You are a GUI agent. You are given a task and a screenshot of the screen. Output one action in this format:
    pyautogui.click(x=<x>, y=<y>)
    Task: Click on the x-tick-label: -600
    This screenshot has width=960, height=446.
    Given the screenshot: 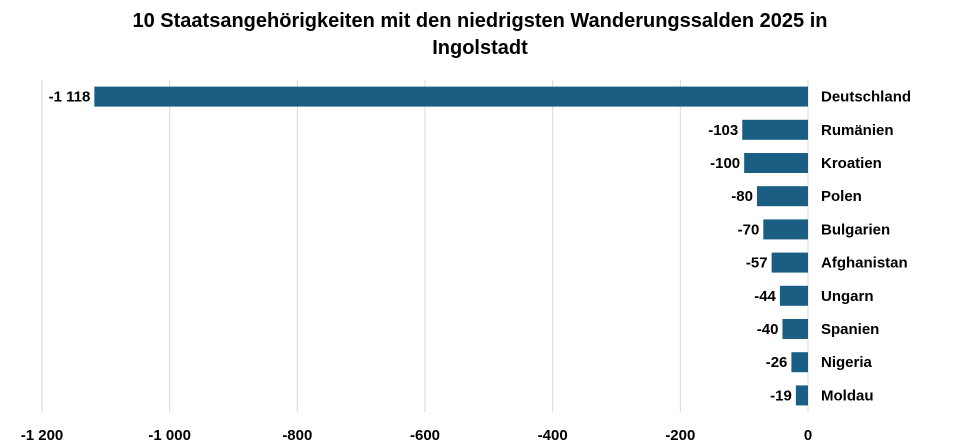 What is the action you would take?
    pyautogui.click(x=425, y=435)
    